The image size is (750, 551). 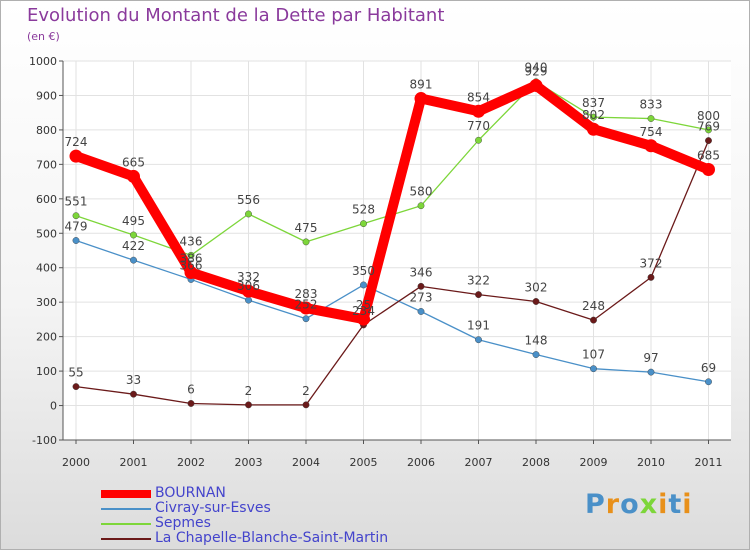 What do you see at coordinates (191, 389) in the screenshot?
I see `data-label: 6` at bounding box center [191, 389].